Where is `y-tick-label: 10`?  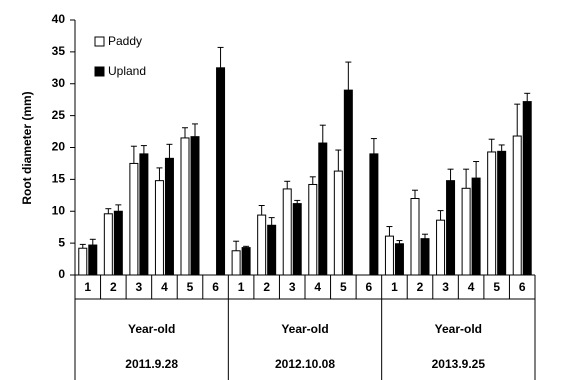 y-tick-label: 10 is located at coordinates (59, 210).